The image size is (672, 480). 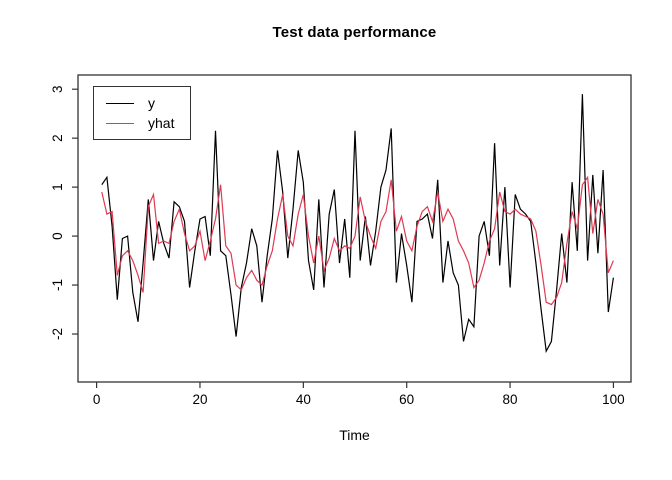 What do you see at coordinates (406, 399) in the screenshot?
I see `x-tick-label: 60` at bounding box center [406, 399].